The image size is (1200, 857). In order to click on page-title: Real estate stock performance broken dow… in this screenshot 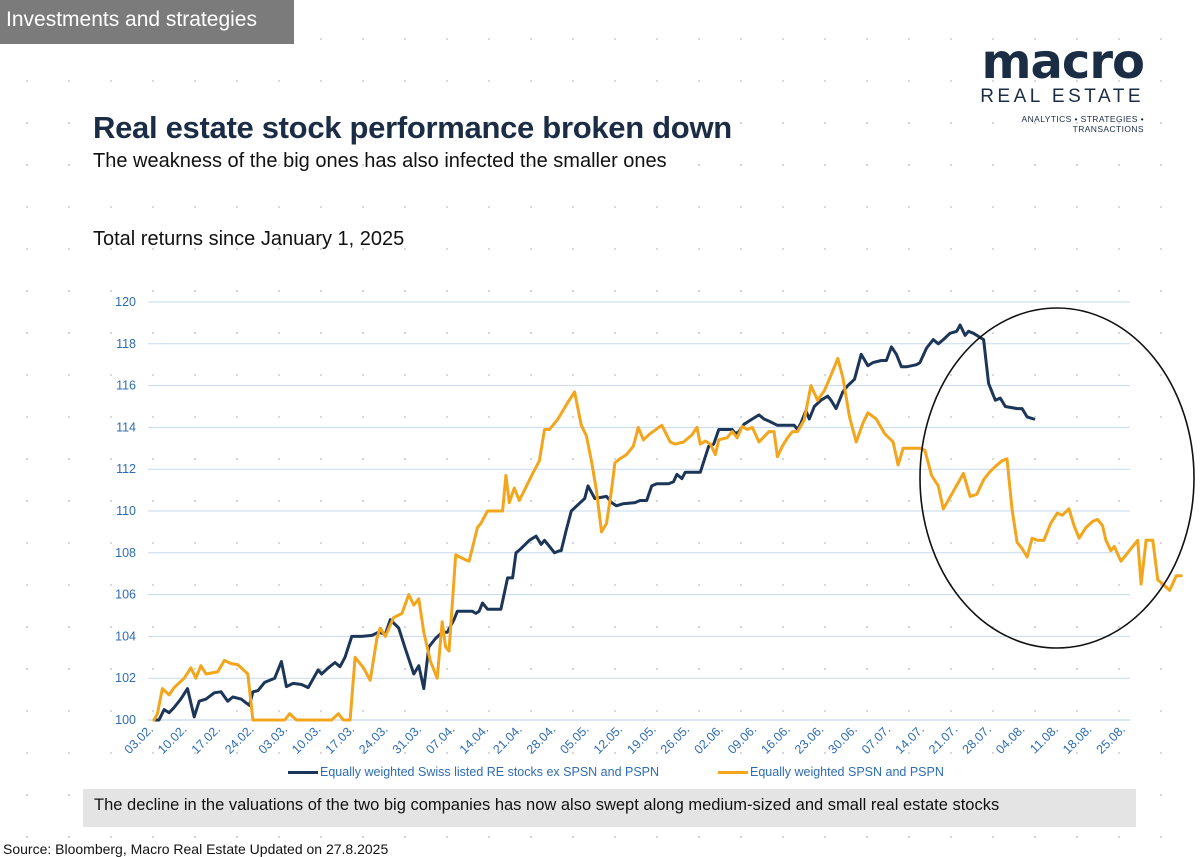, I will do `click(412, 127)`.